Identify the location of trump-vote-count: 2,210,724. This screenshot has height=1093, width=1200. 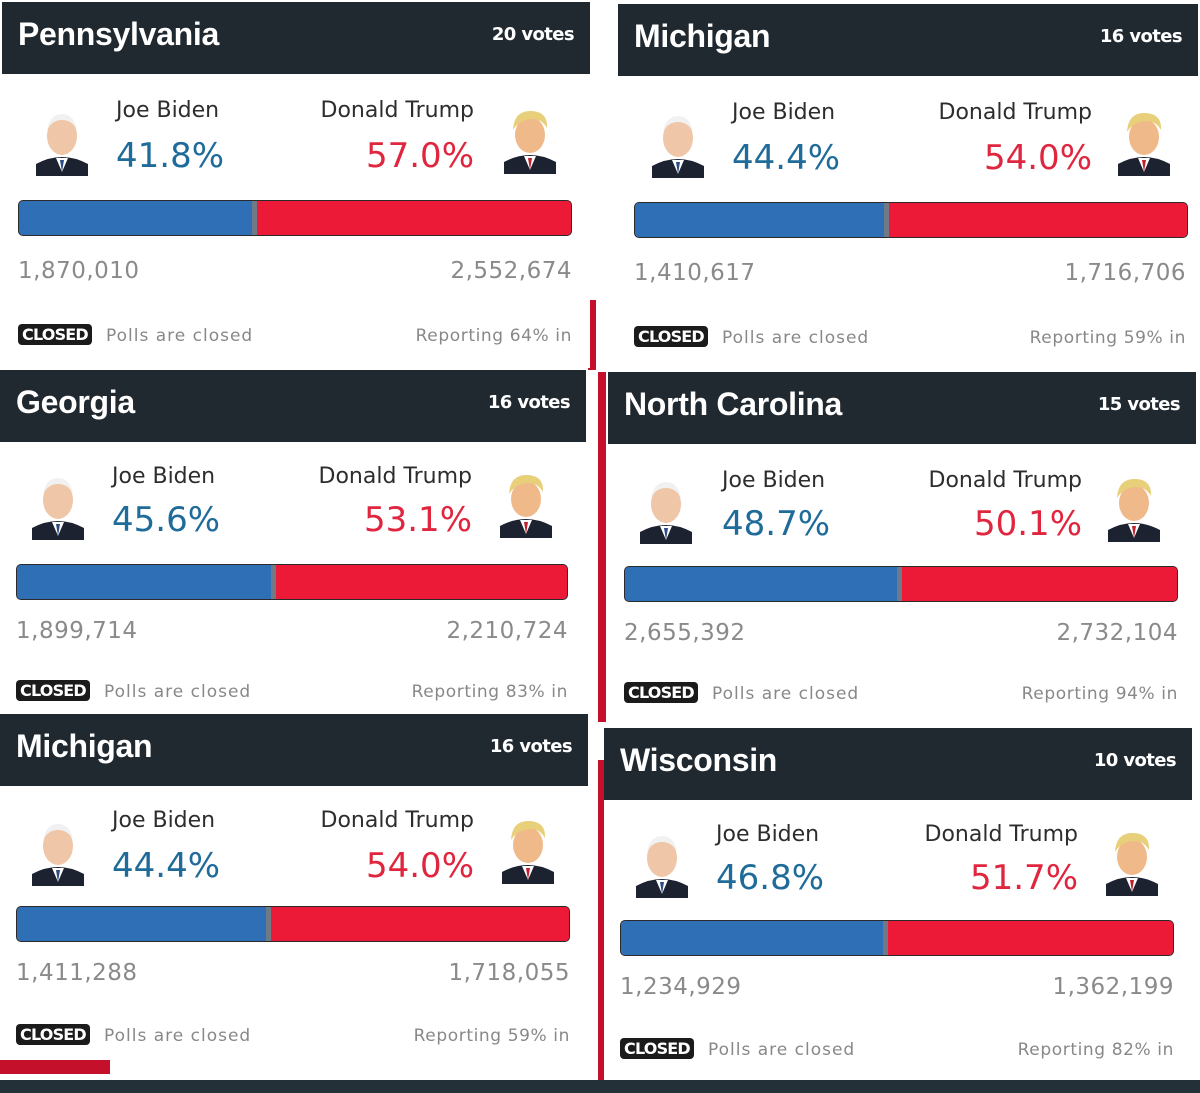
(507, 631).